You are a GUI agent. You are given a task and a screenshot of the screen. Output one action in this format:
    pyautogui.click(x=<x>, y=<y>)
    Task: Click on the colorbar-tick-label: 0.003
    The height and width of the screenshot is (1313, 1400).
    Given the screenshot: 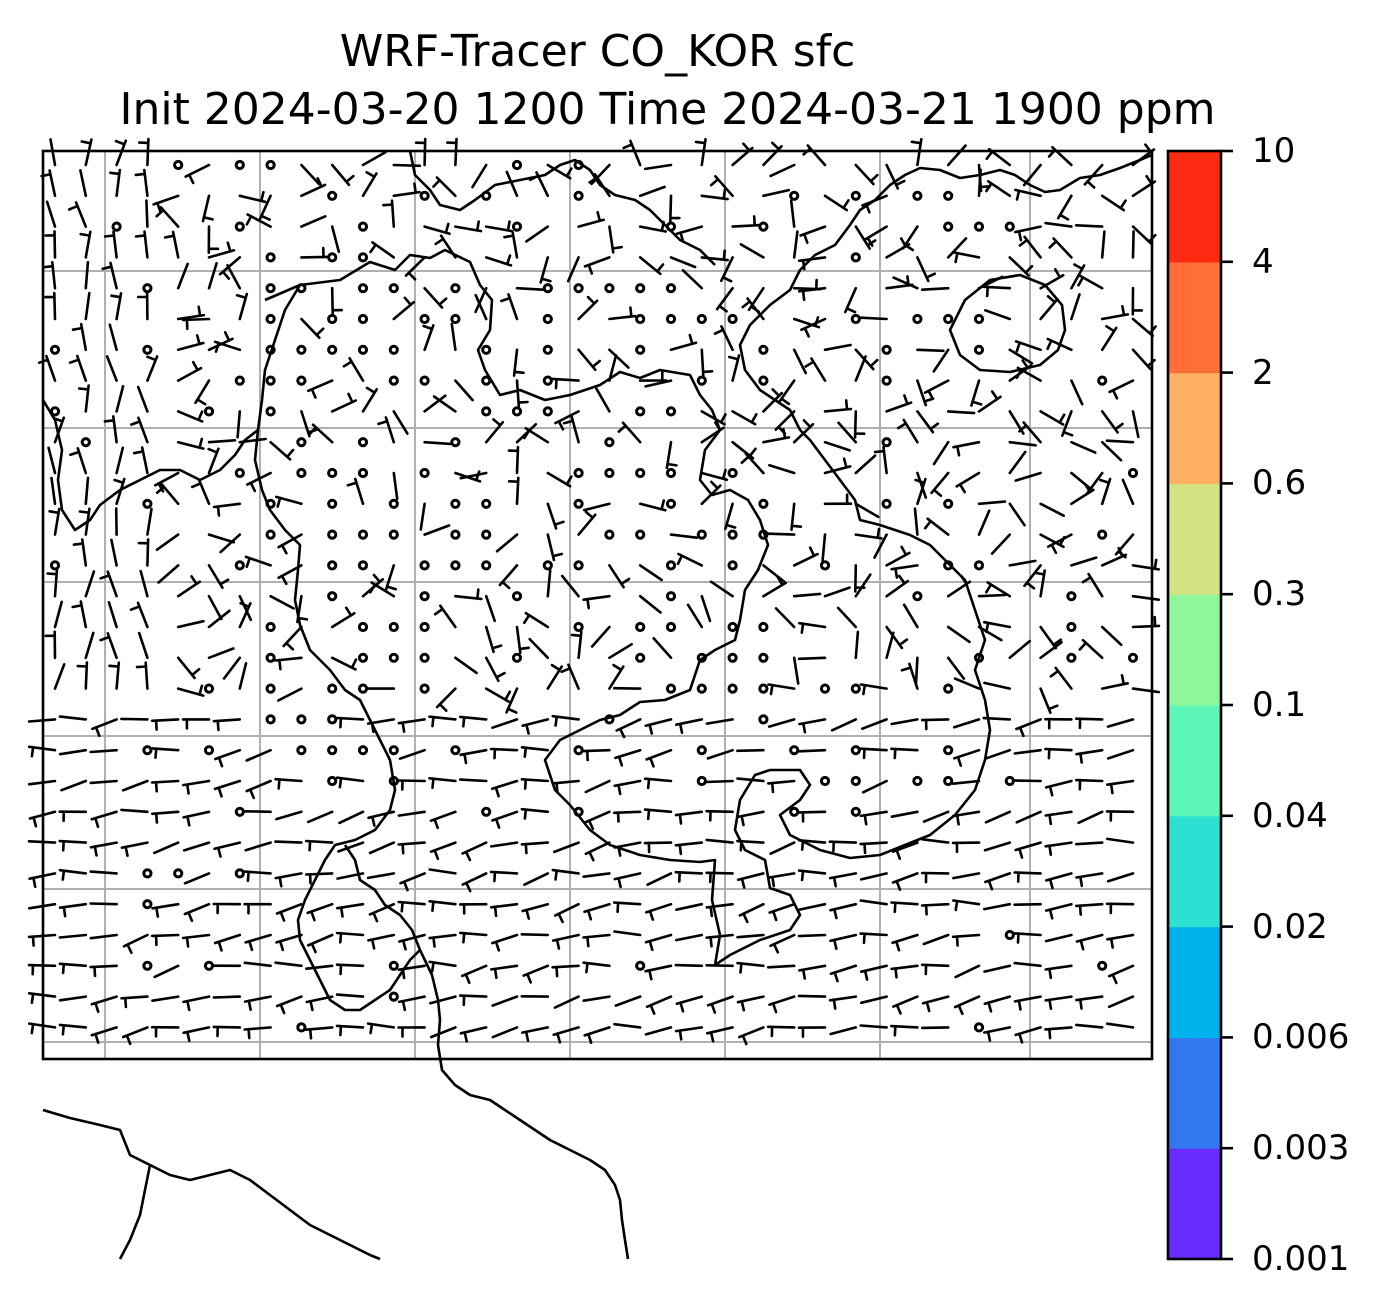 What is the action you would take?
    pyautogui.click(x=1301, y=1148)
    